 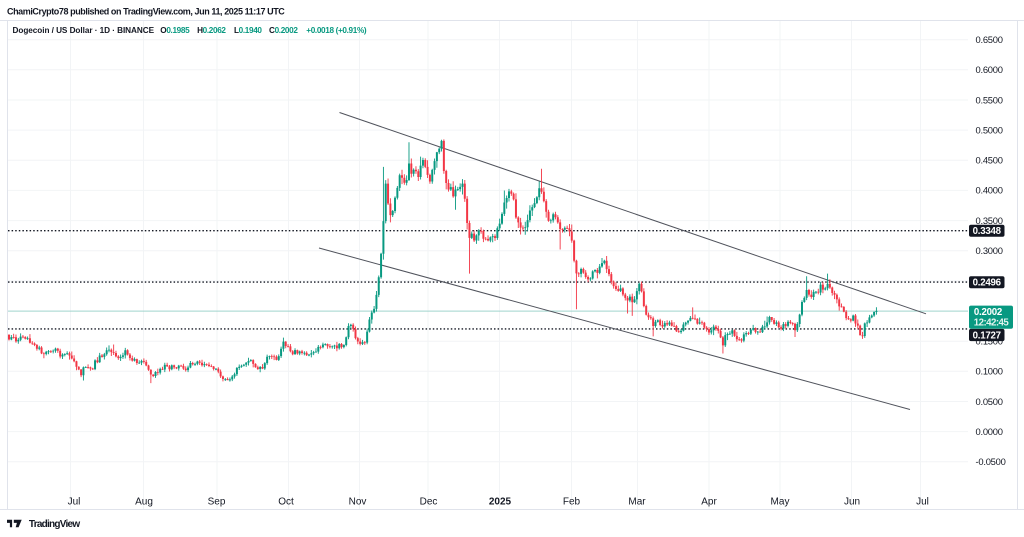 What do you see at coordinates (989, 250) in the screenshot?
I see `svg-text: 0.3000` at bounding box center [989, 250].